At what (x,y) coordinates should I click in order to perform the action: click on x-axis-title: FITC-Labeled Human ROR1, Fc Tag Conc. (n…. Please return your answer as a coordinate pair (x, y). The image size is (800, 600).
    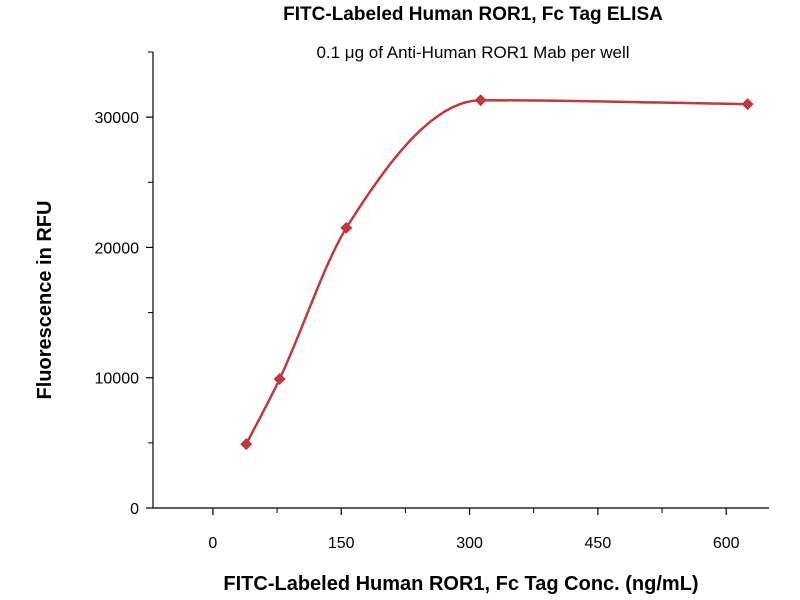
    Looking at the image, I should click on (460, 584).